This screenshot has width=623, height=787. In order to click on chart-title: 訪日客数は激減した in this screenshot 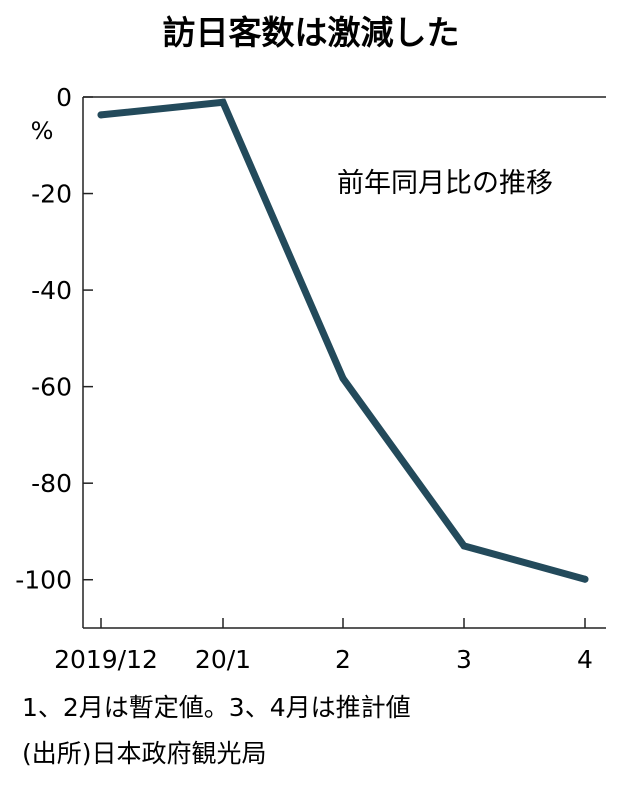, I will do `click(311, 32)`.